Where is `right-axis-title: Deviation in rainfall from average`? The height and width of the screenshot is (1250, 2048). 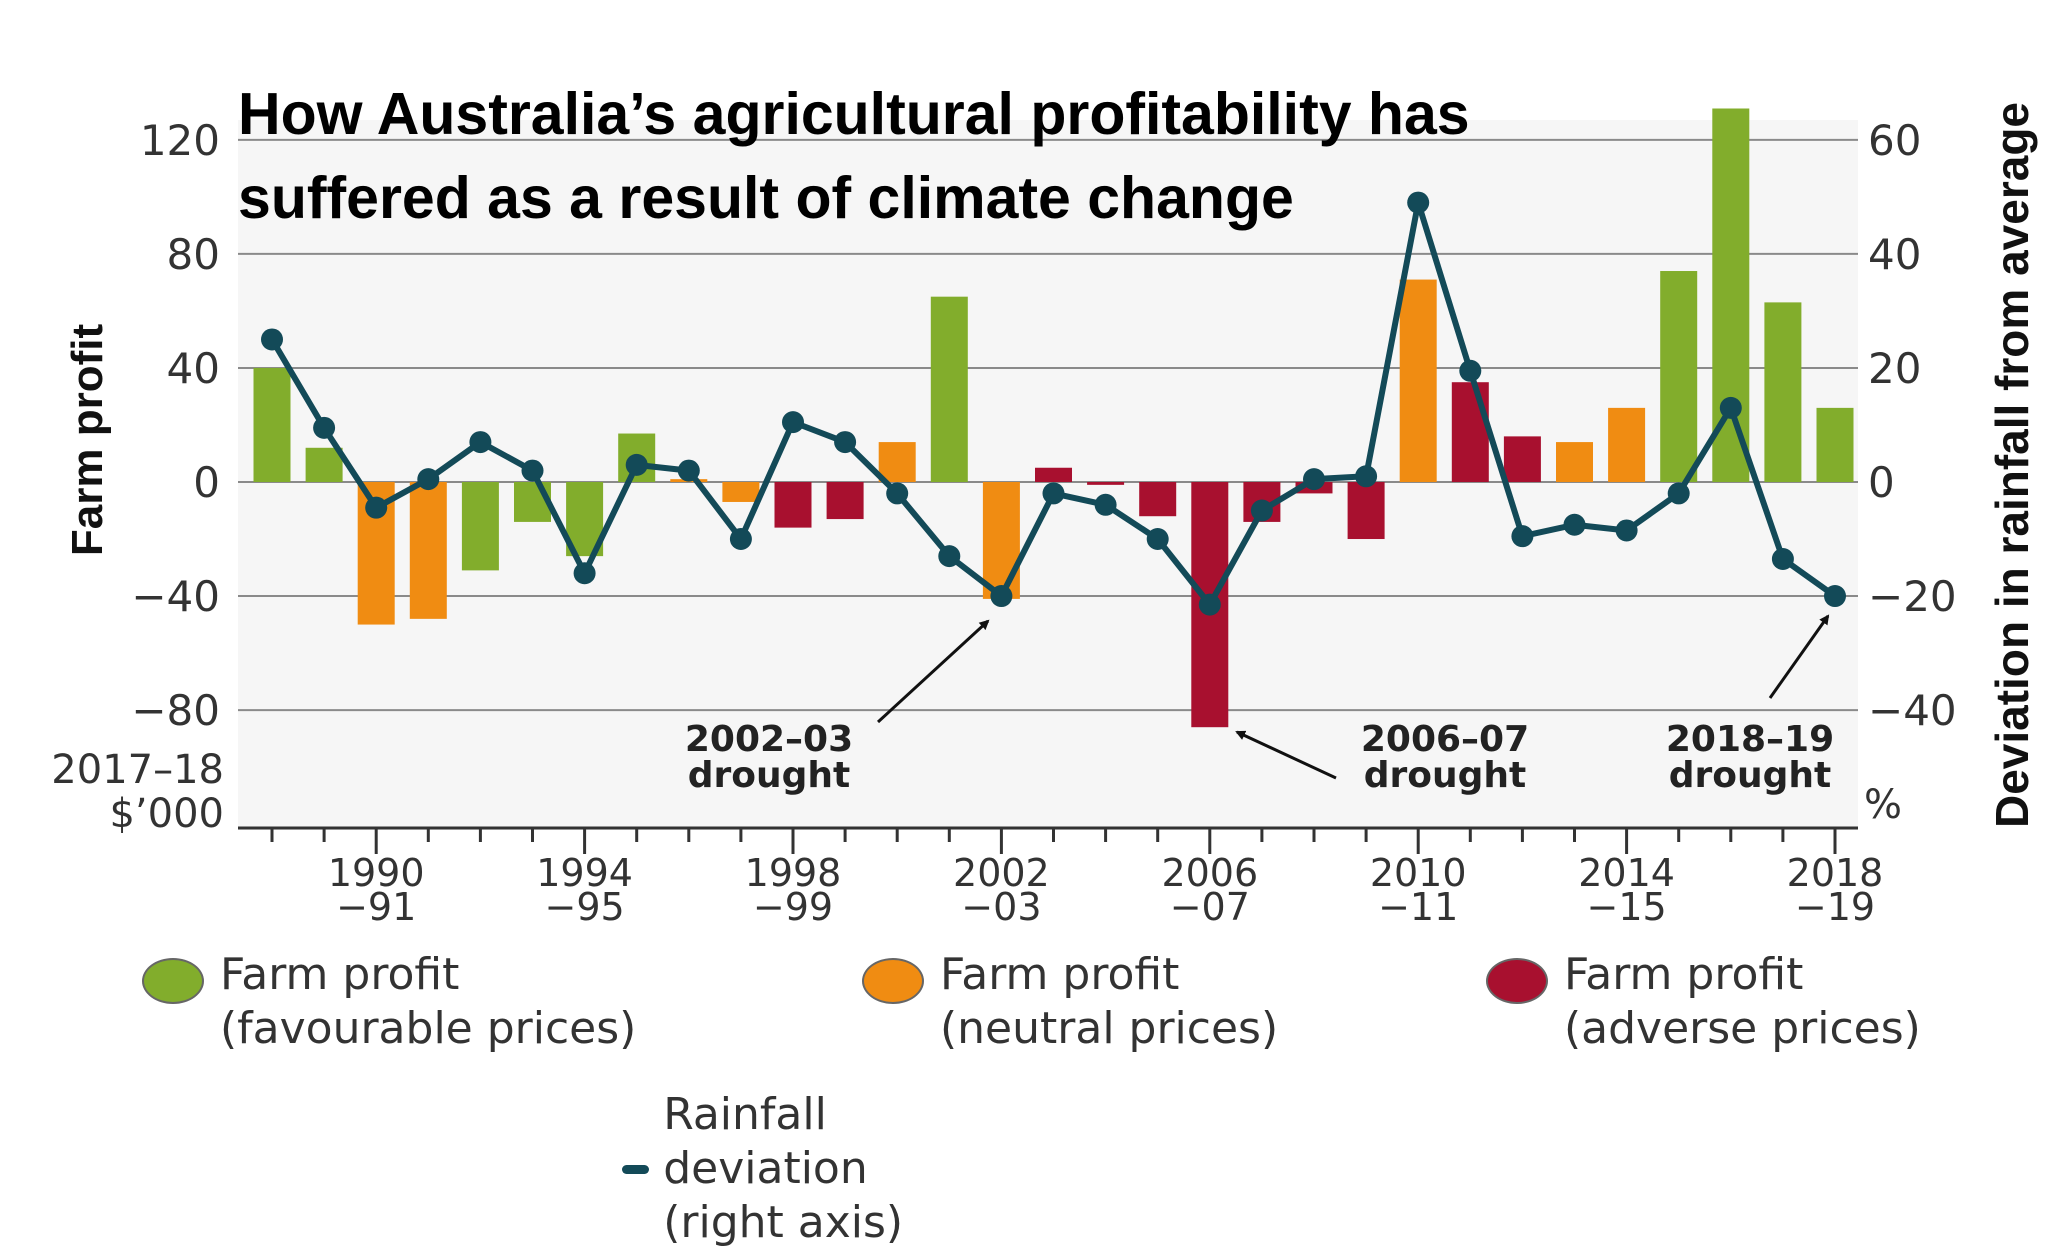
right-axis-title: Deviation in rainfall from average is located at coordinates (2012, 465).